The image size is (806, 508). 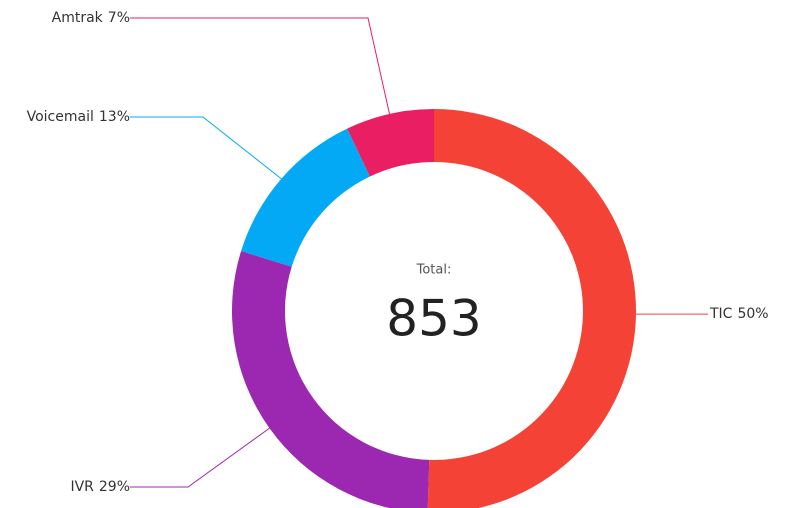 I want to click on slice-name: IVR, so click(x=82, y=487).